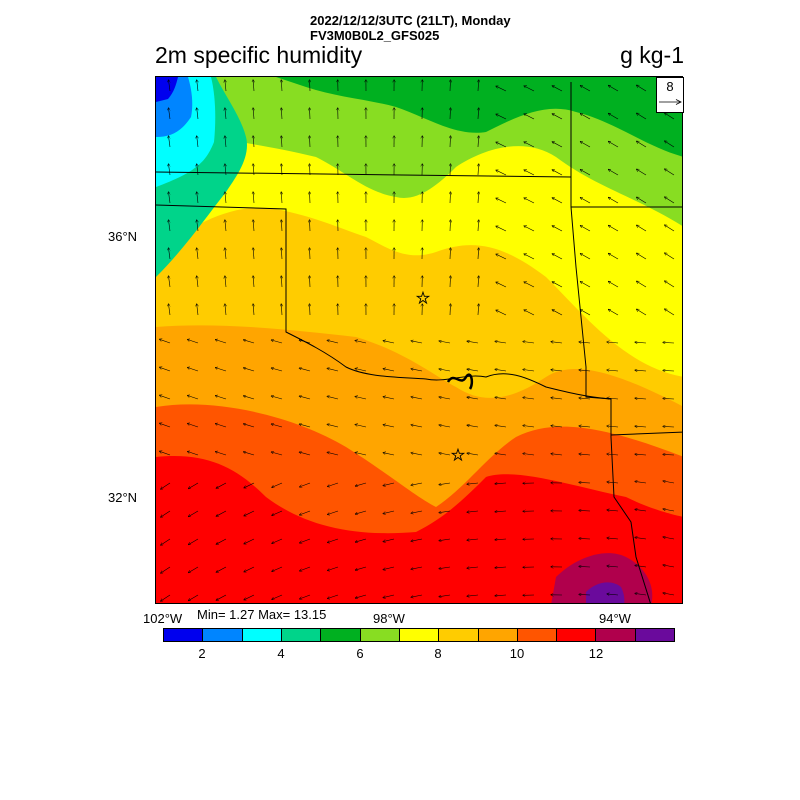 The width and height of the screenshot is (800, 800). What do you see at coordinates (123, 497) in the screenshot?
I see `lat-label-32n: 32°N` at bounding box center [123, 497].